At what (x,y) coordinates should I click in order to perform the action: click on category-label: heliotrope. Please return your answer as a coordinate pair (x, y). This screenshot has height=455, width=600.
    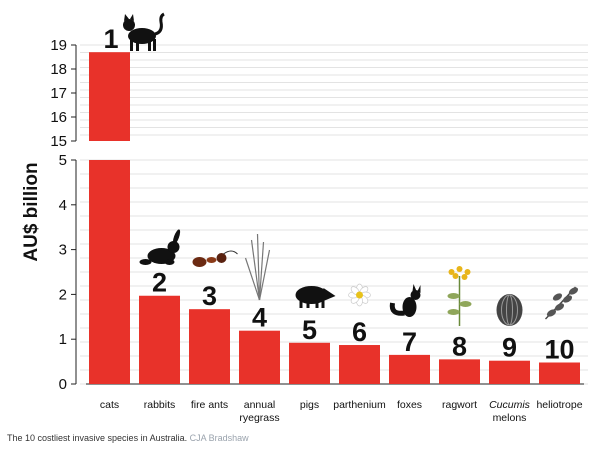
    Looking at the image, I should click on (559, 405).